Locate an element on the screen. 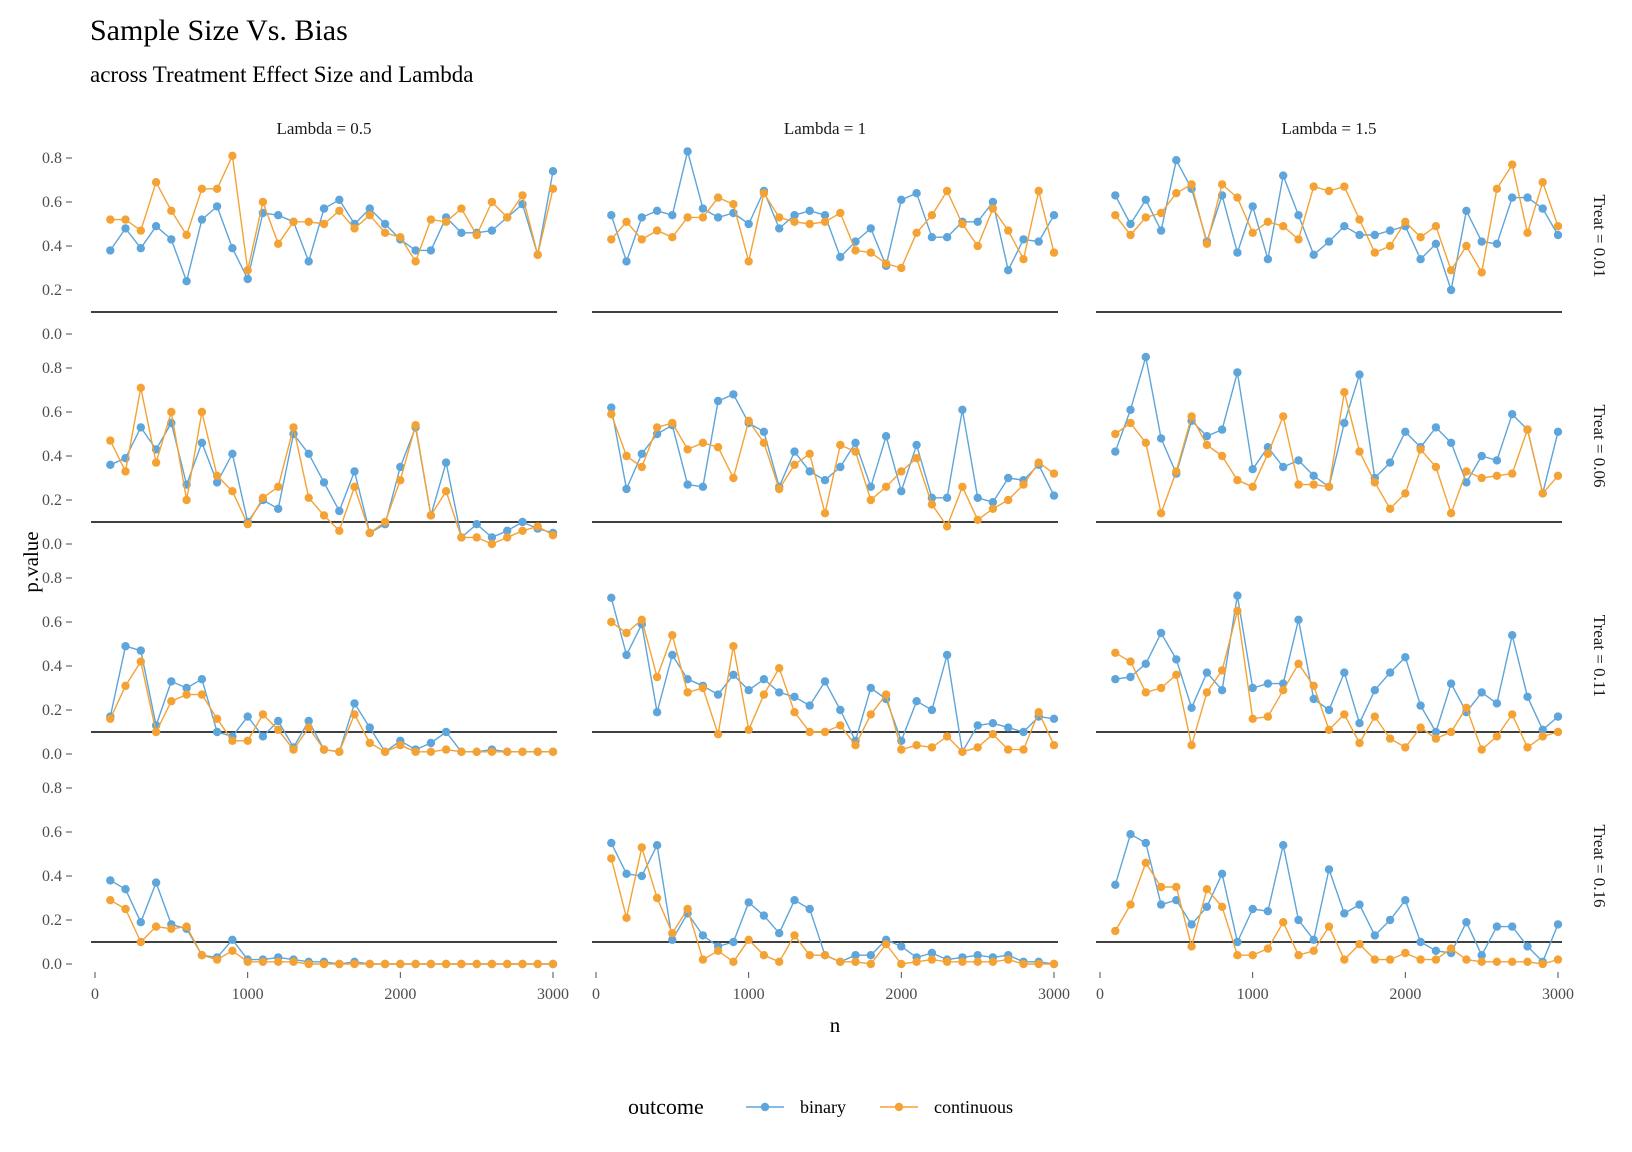 This screenshot has height=1152, width=1632. y-tick-label-r2-1: 0.2 is located at coordinates (52, 710).